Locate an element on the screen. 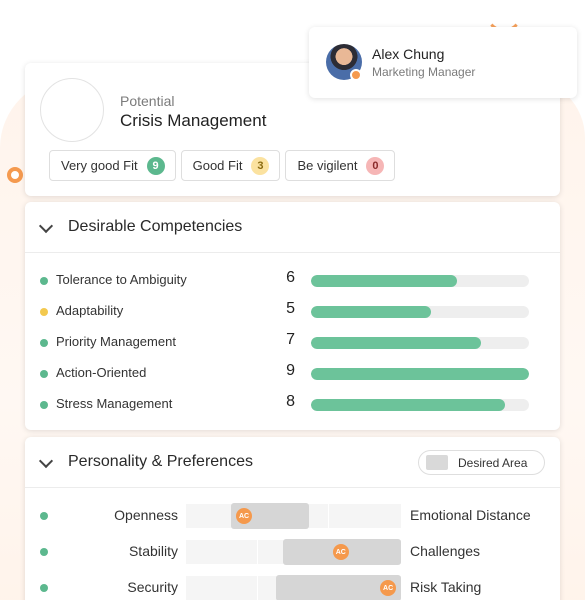 The image size is (585, 600). personality-row: Openness AC Emotional Distance is located at coordinates (292, 516).